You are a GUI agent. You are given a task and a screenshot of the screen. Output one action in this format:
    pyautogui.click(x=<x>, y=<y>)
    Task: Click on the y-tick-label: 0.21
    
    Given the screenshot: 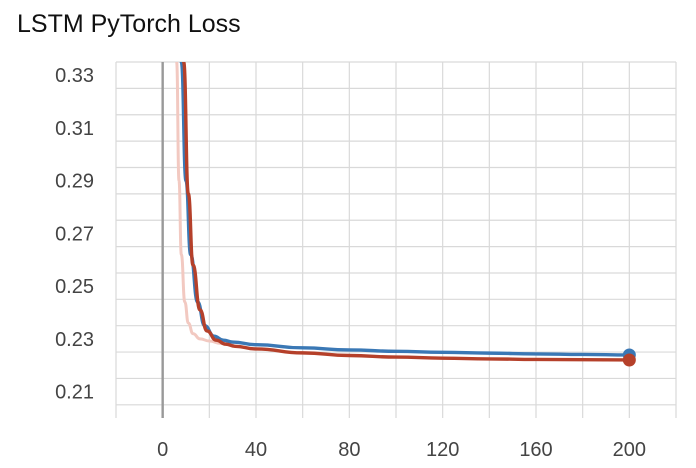 What is the action you would take?
    pyautogui.click(x=74, y=393)
    